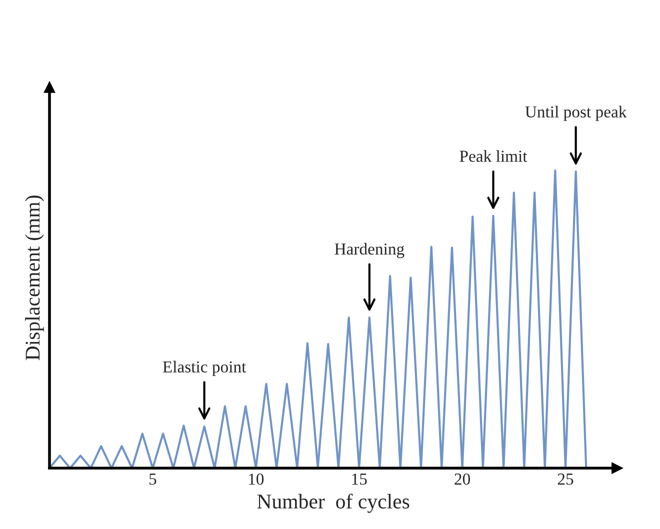 The image size is (660, 529). Describe the element at coordinates (204, 368) in the screenshot. I see `annotation: Elastic point` at that location.